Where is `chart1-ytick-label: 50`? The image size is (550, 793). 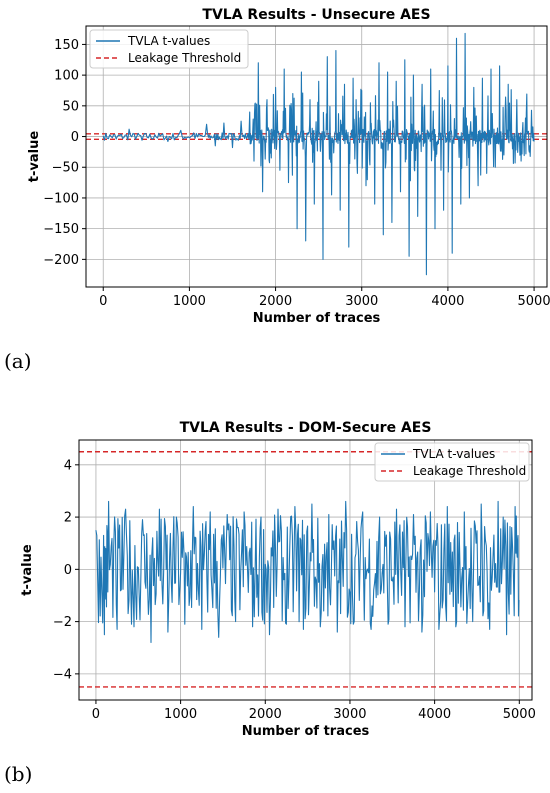 chart1-ytick-label: 50 is located at coordinates (70, 106).